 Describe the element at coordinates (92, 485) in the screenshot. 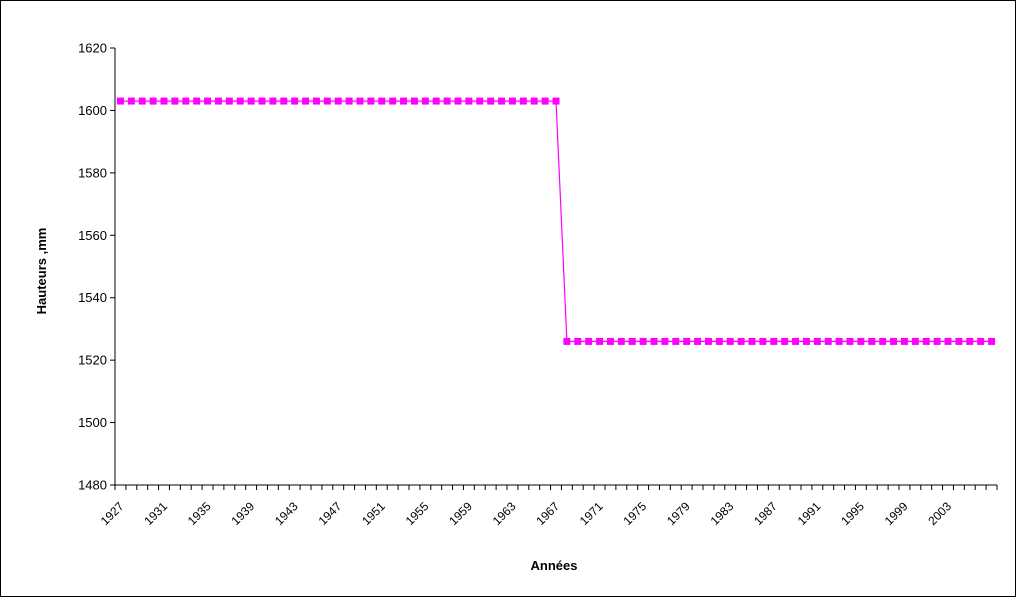

I see `y-tick-label: 1480` at that location.